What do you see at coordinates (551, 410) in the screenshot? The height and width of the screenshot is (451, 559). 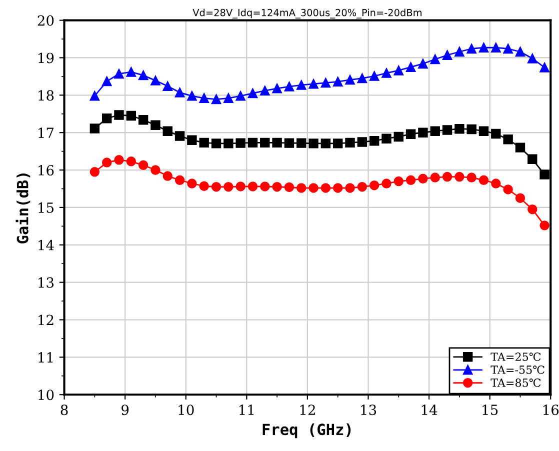 I see `x-tick-label: 16` at bounding box center [551, 410].